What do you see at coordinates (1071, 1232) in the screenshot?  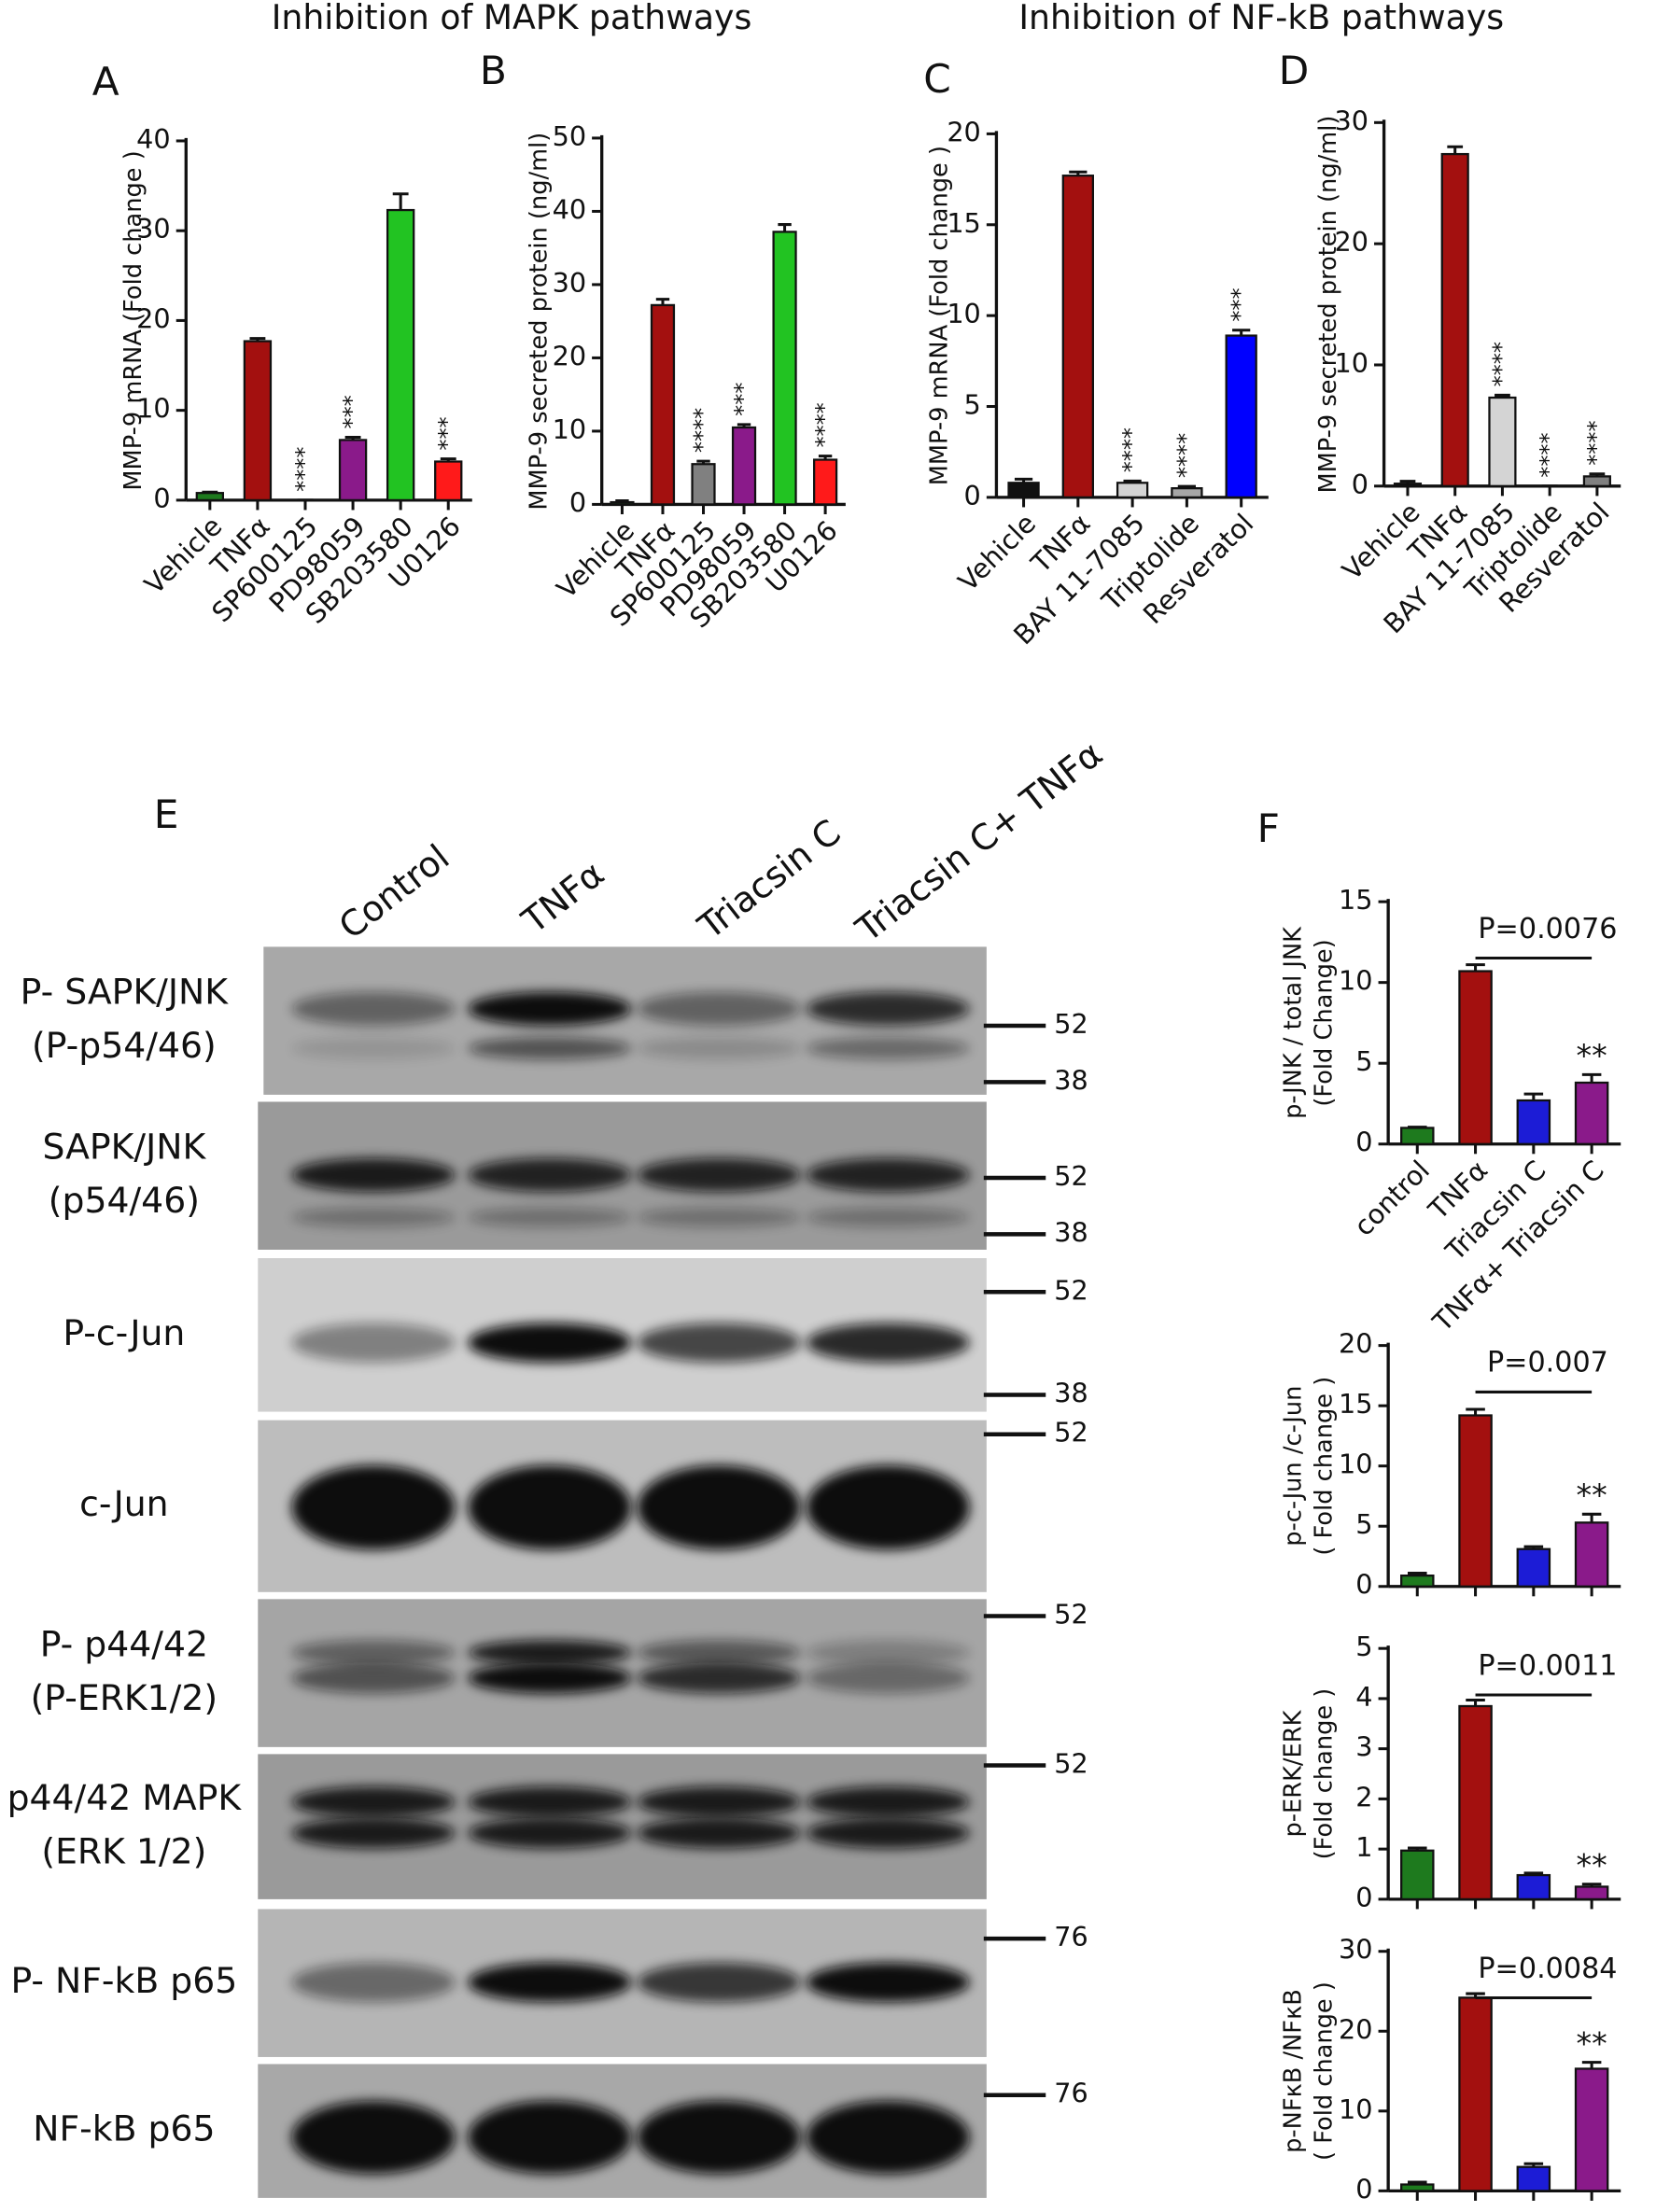 I see `mw-label: 38` at bounding box center [1071, 1232].